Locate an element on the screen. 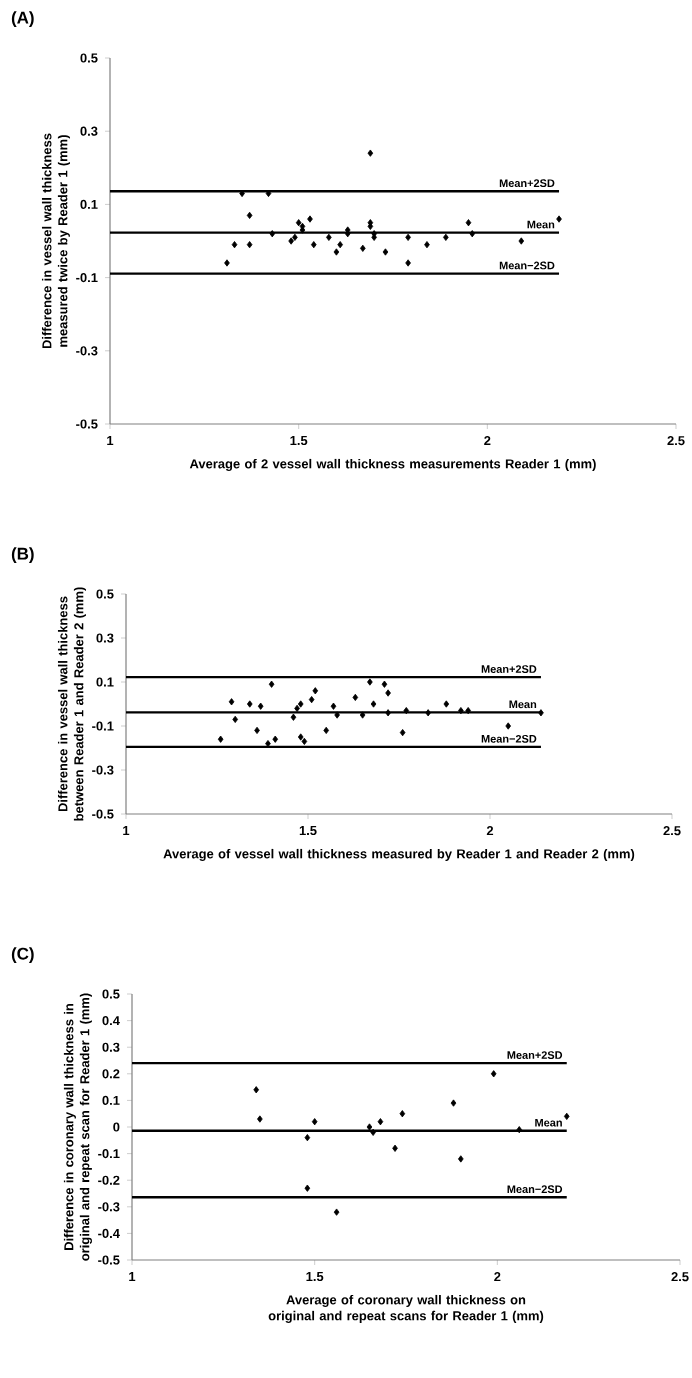 This screenshot has width=692, height=1378. chart-title: (C) is located at coordinates (22, 955).